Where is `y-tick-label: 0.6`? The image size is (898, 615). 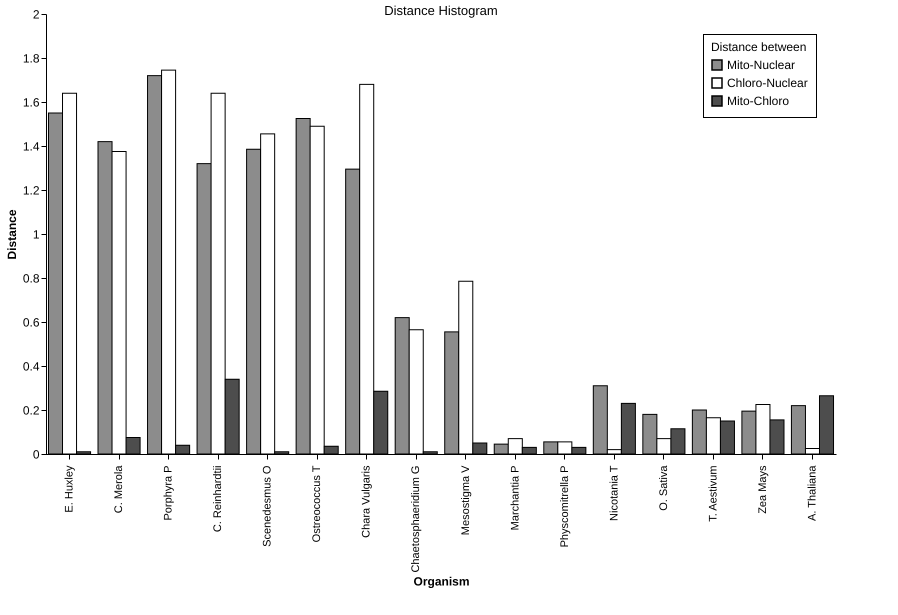
y-tick-label: 0.6 is located at coordinates (31, 323).